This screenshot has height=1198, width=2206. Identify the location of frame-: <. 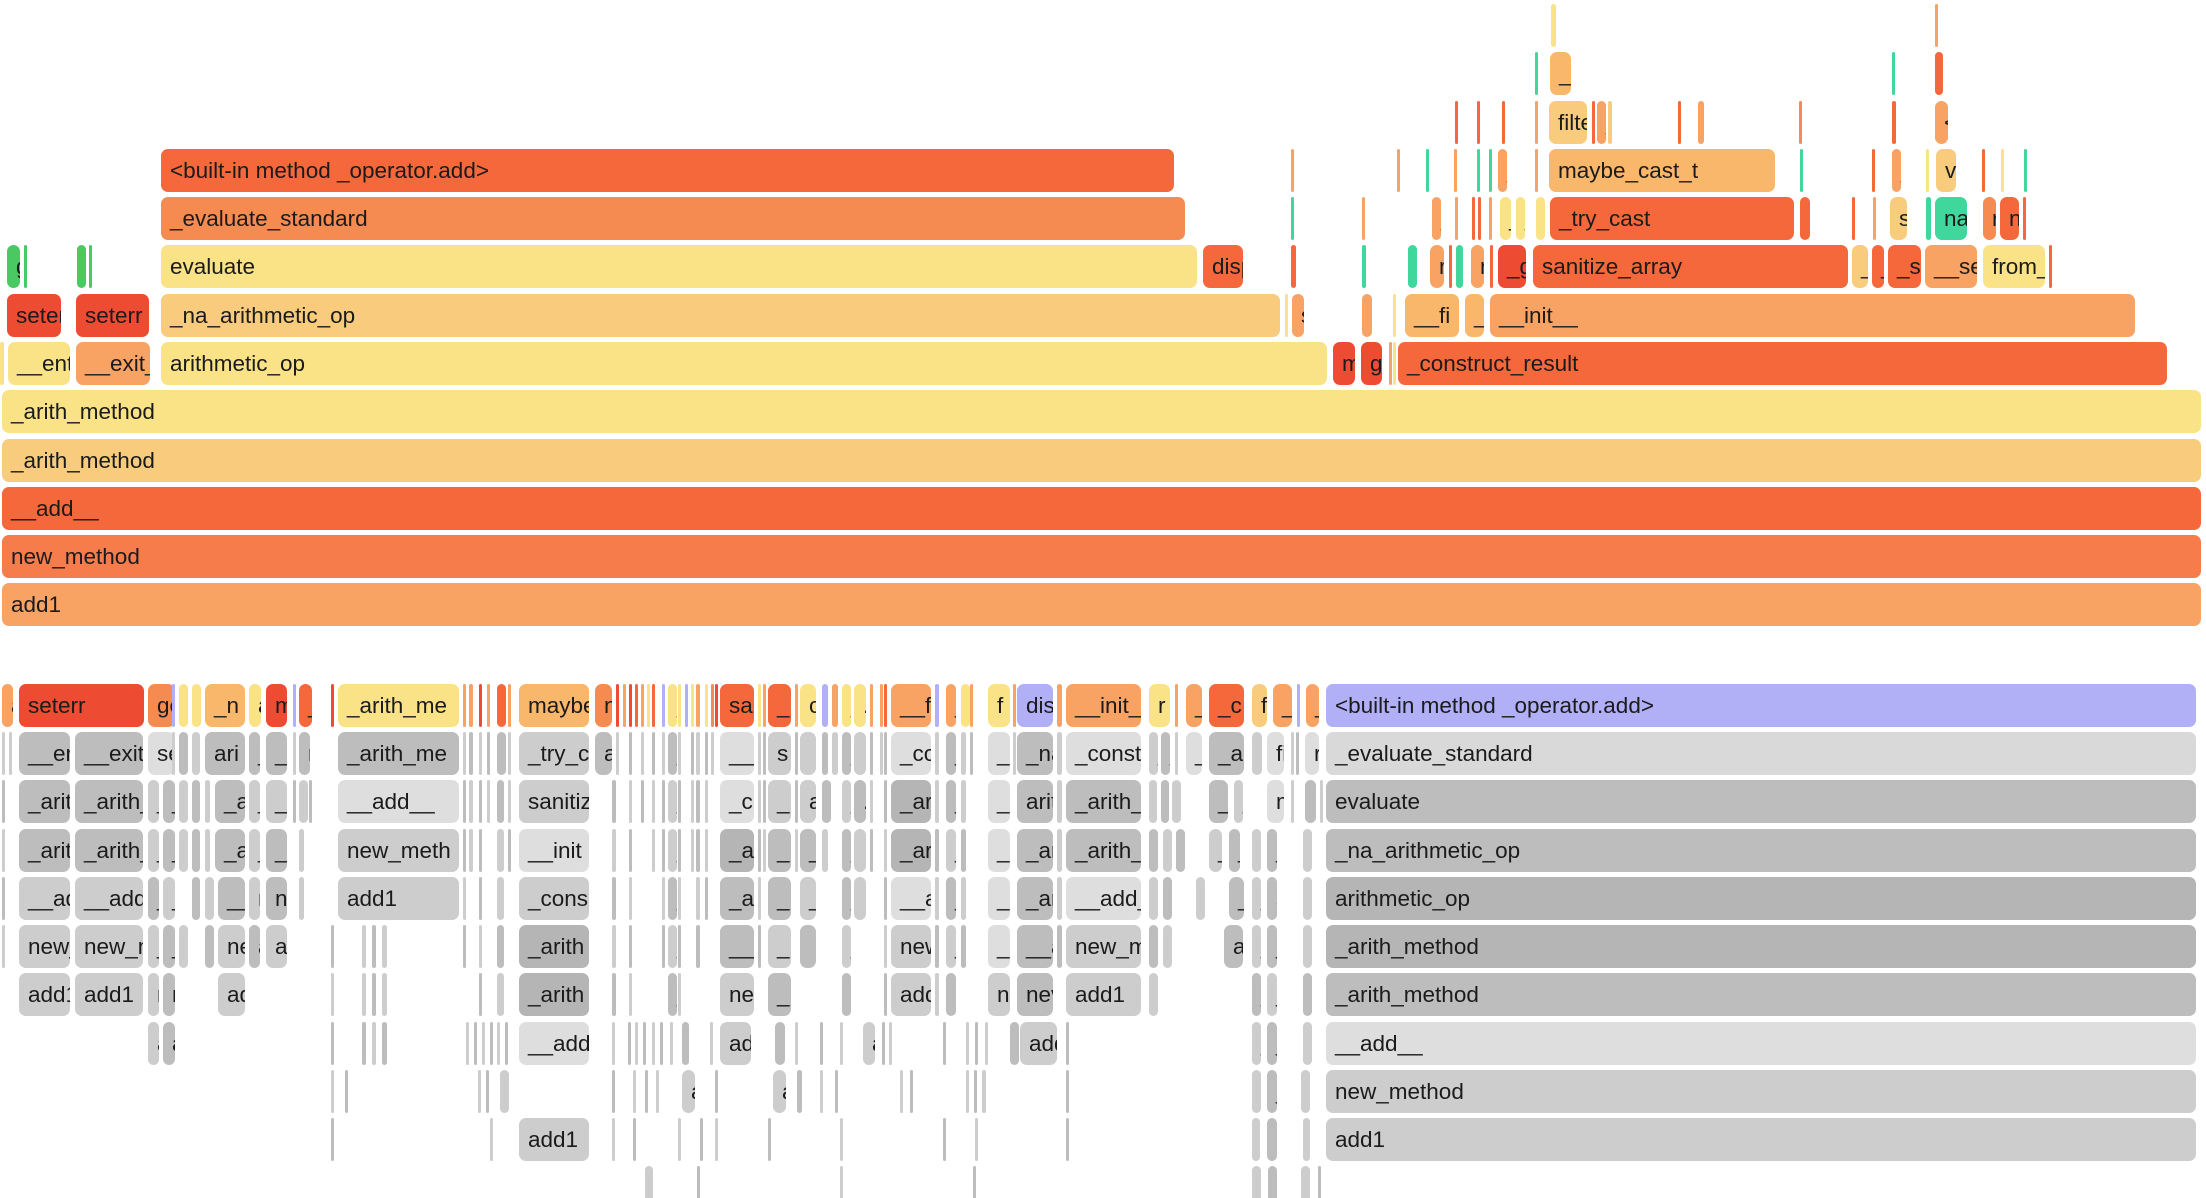
(1805, 218).